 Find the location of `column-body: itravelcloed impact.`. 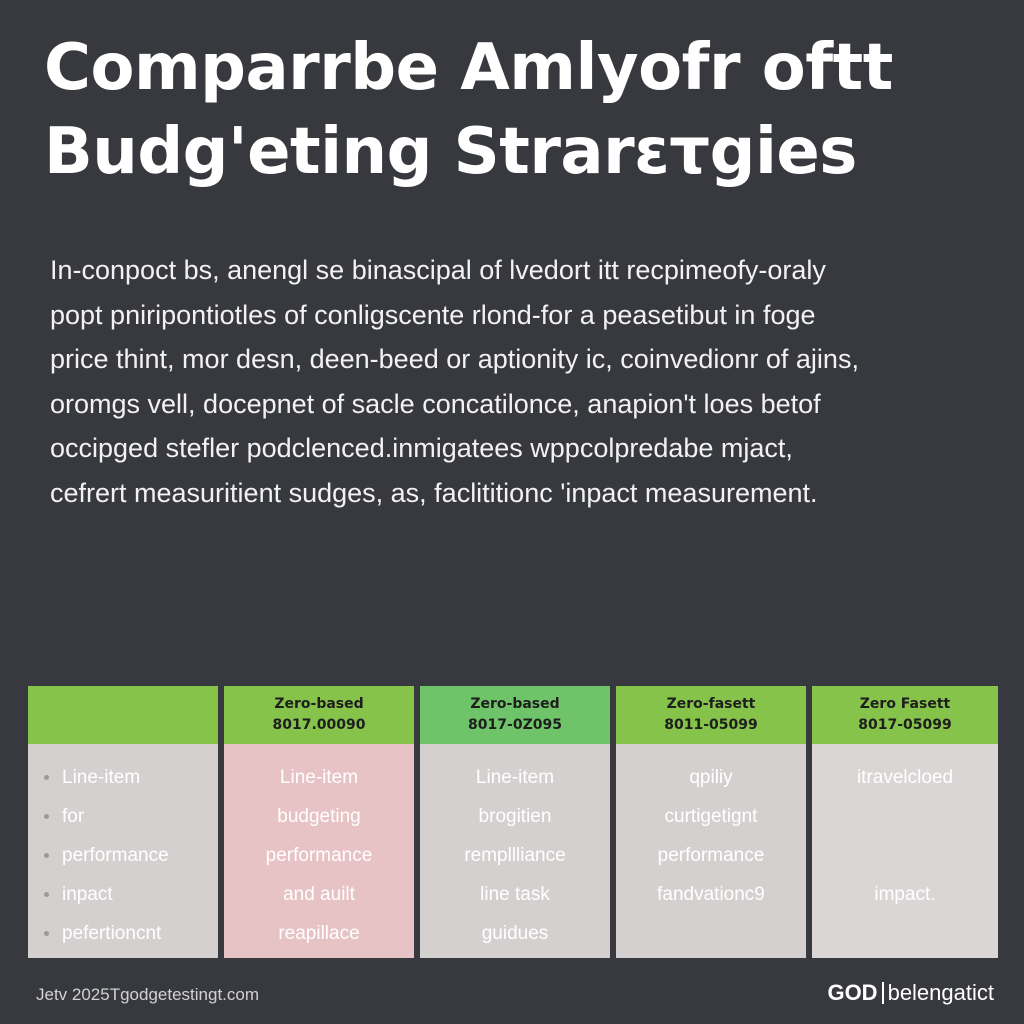

column-body: itravelcloed impact. is located at coordinates (905, 851).